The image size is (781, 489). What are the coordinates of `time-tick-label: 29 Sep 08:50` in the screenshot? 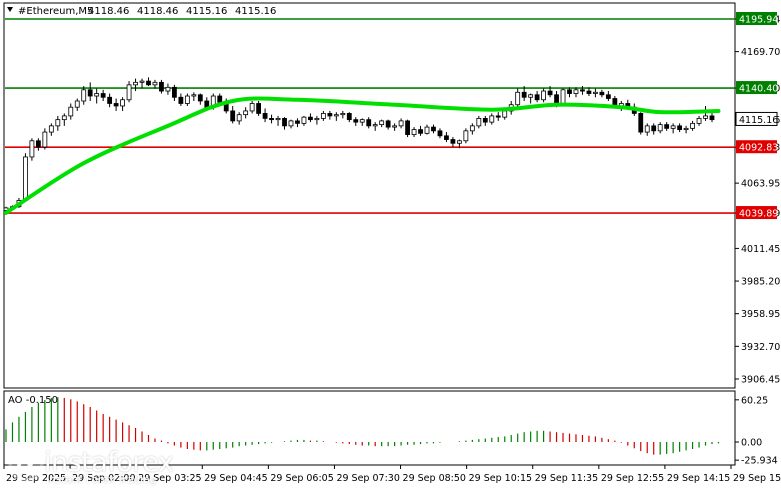 It's located at (434, 478).